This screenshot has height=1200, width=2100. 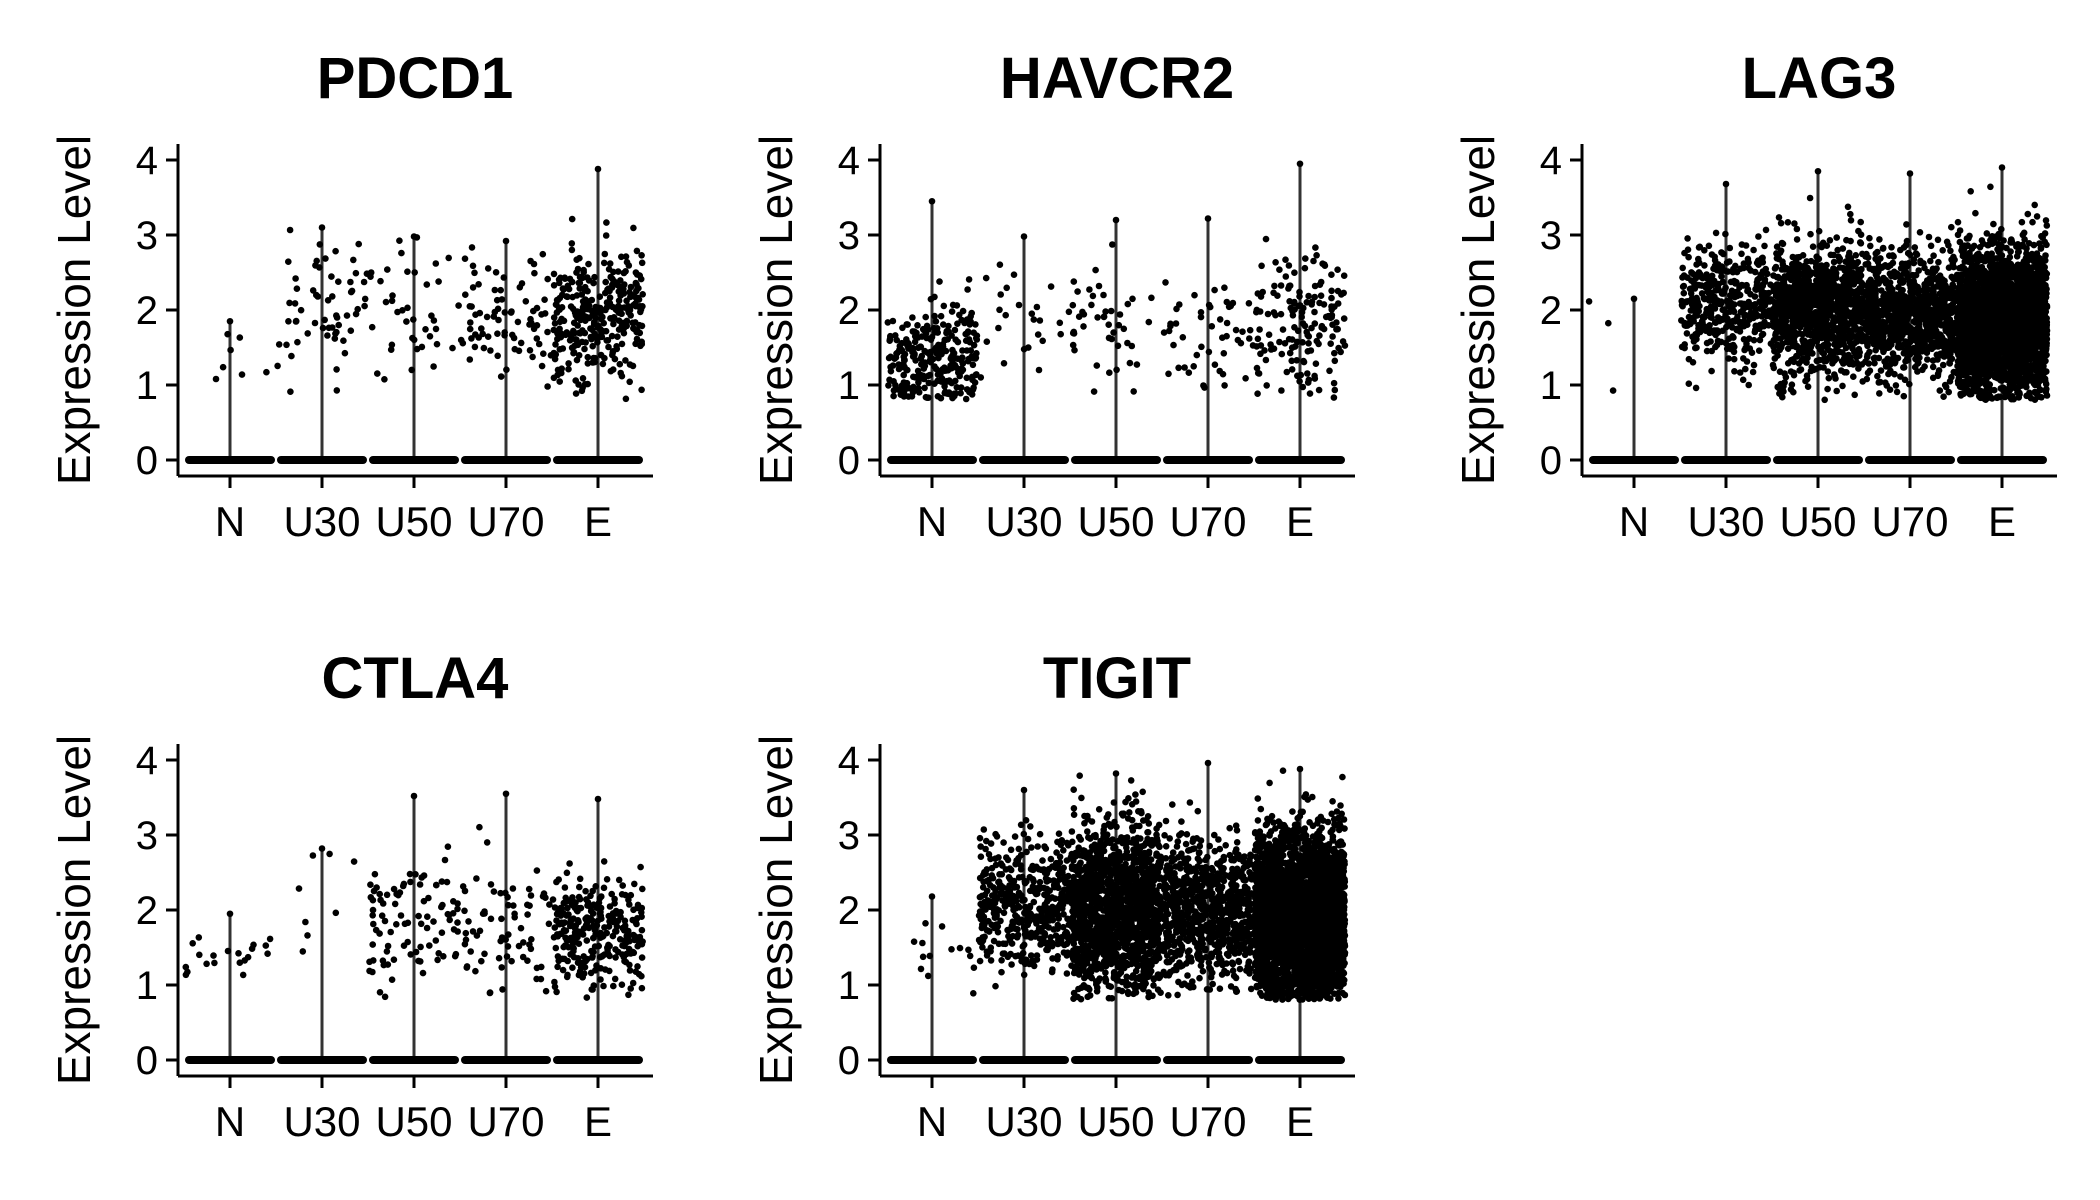 What do you see at coordinates (506, 313) in the screenshot?
I see `points-u70` at bounding box center [506, 313].